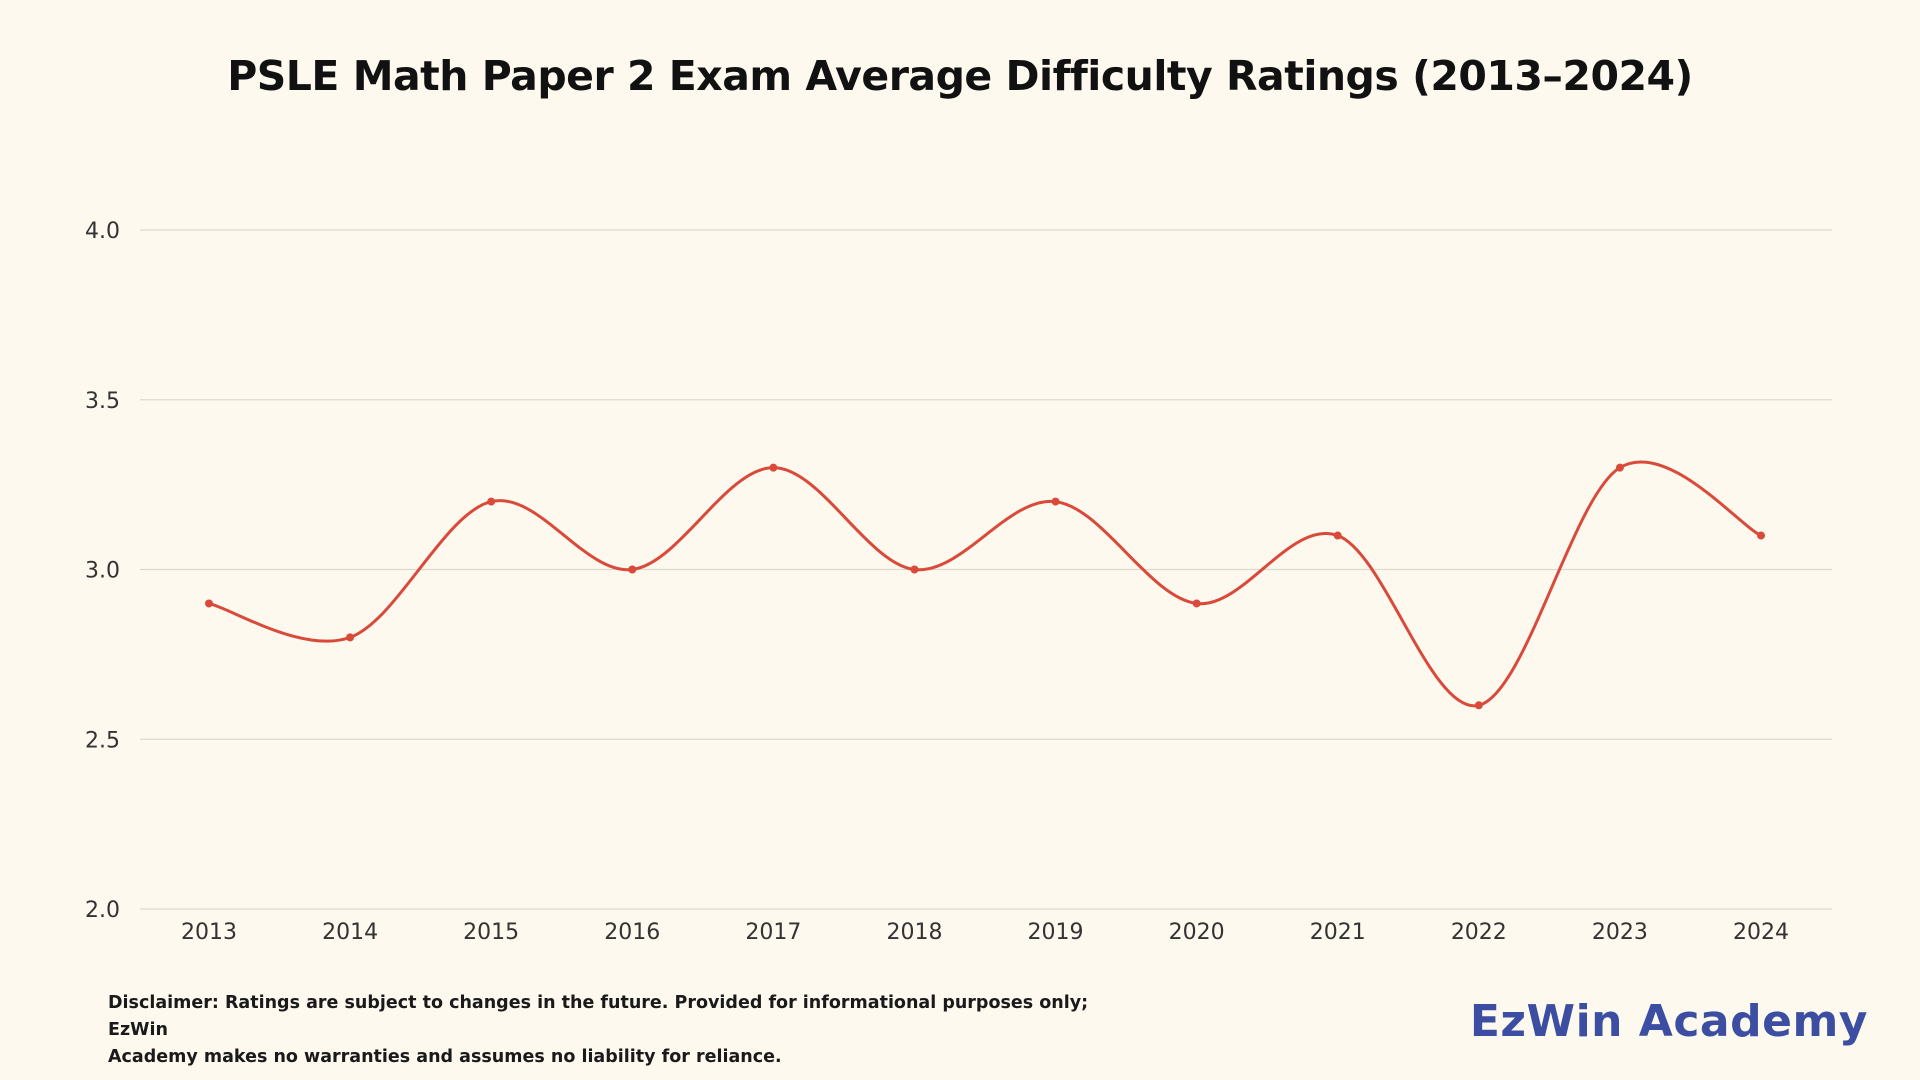 The height and width of the screenshot is (1080, 1920). What do you see at coordinates (632, 932) in the screenshot?
I see `x-tick-label-2016: 2016` at bounding box center [632, 932].